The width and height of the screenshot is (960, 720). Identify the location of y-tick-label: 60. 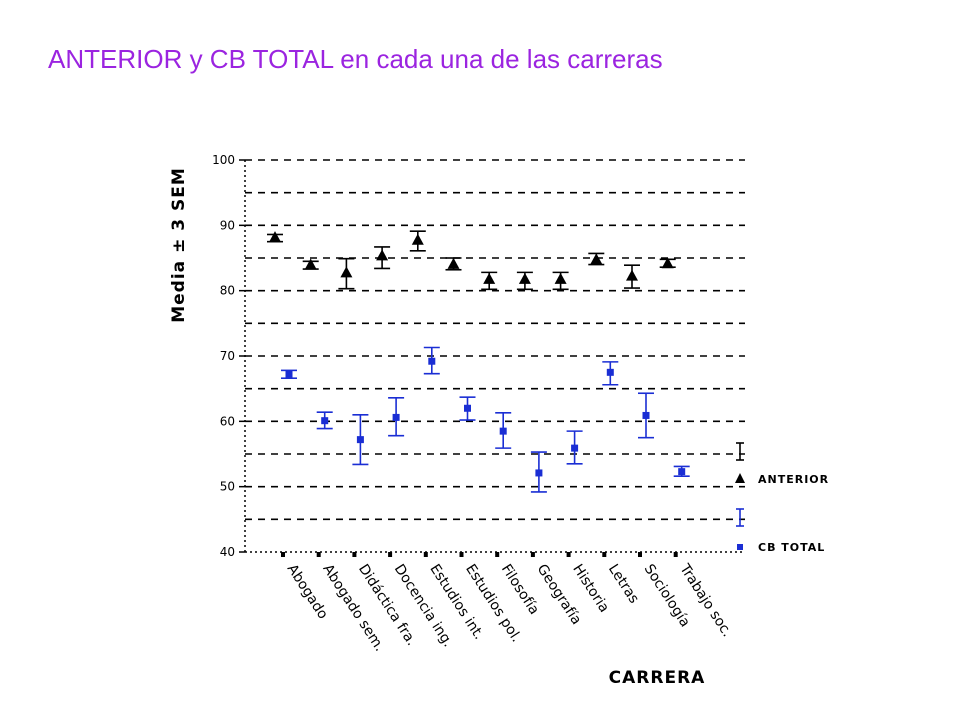
(227, 421).